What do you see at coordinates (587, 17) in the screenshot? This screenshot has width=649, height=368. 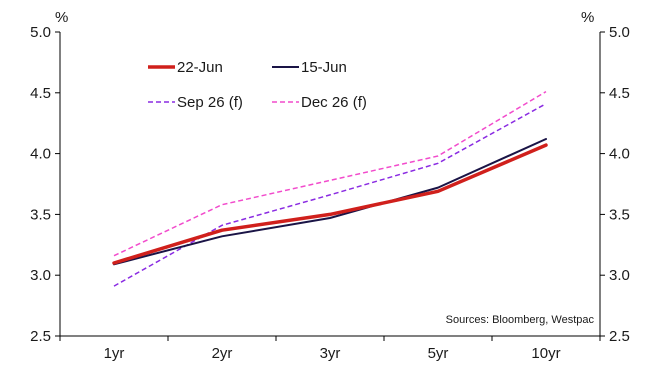 I see `y-axis-unit-right: %` at bounding box center [587, 17].